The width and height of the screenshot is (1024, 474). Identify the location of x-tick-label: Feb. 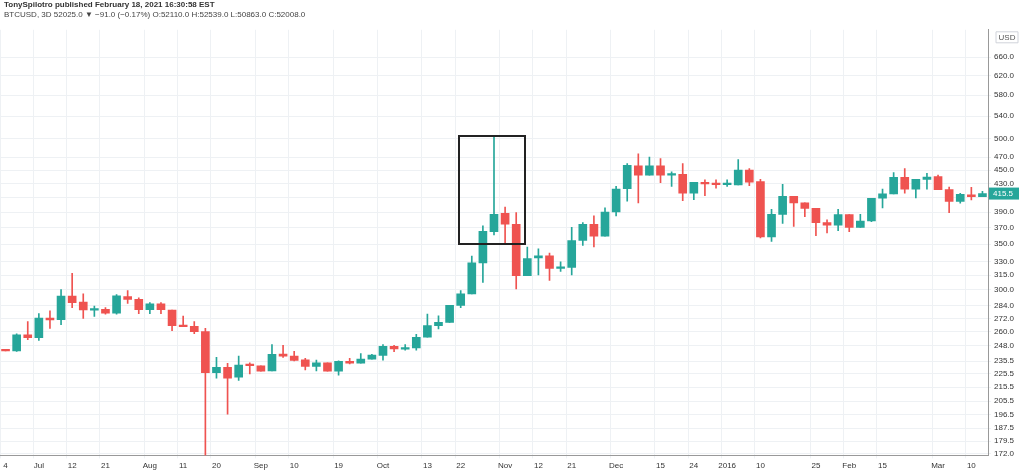
(849, 466).